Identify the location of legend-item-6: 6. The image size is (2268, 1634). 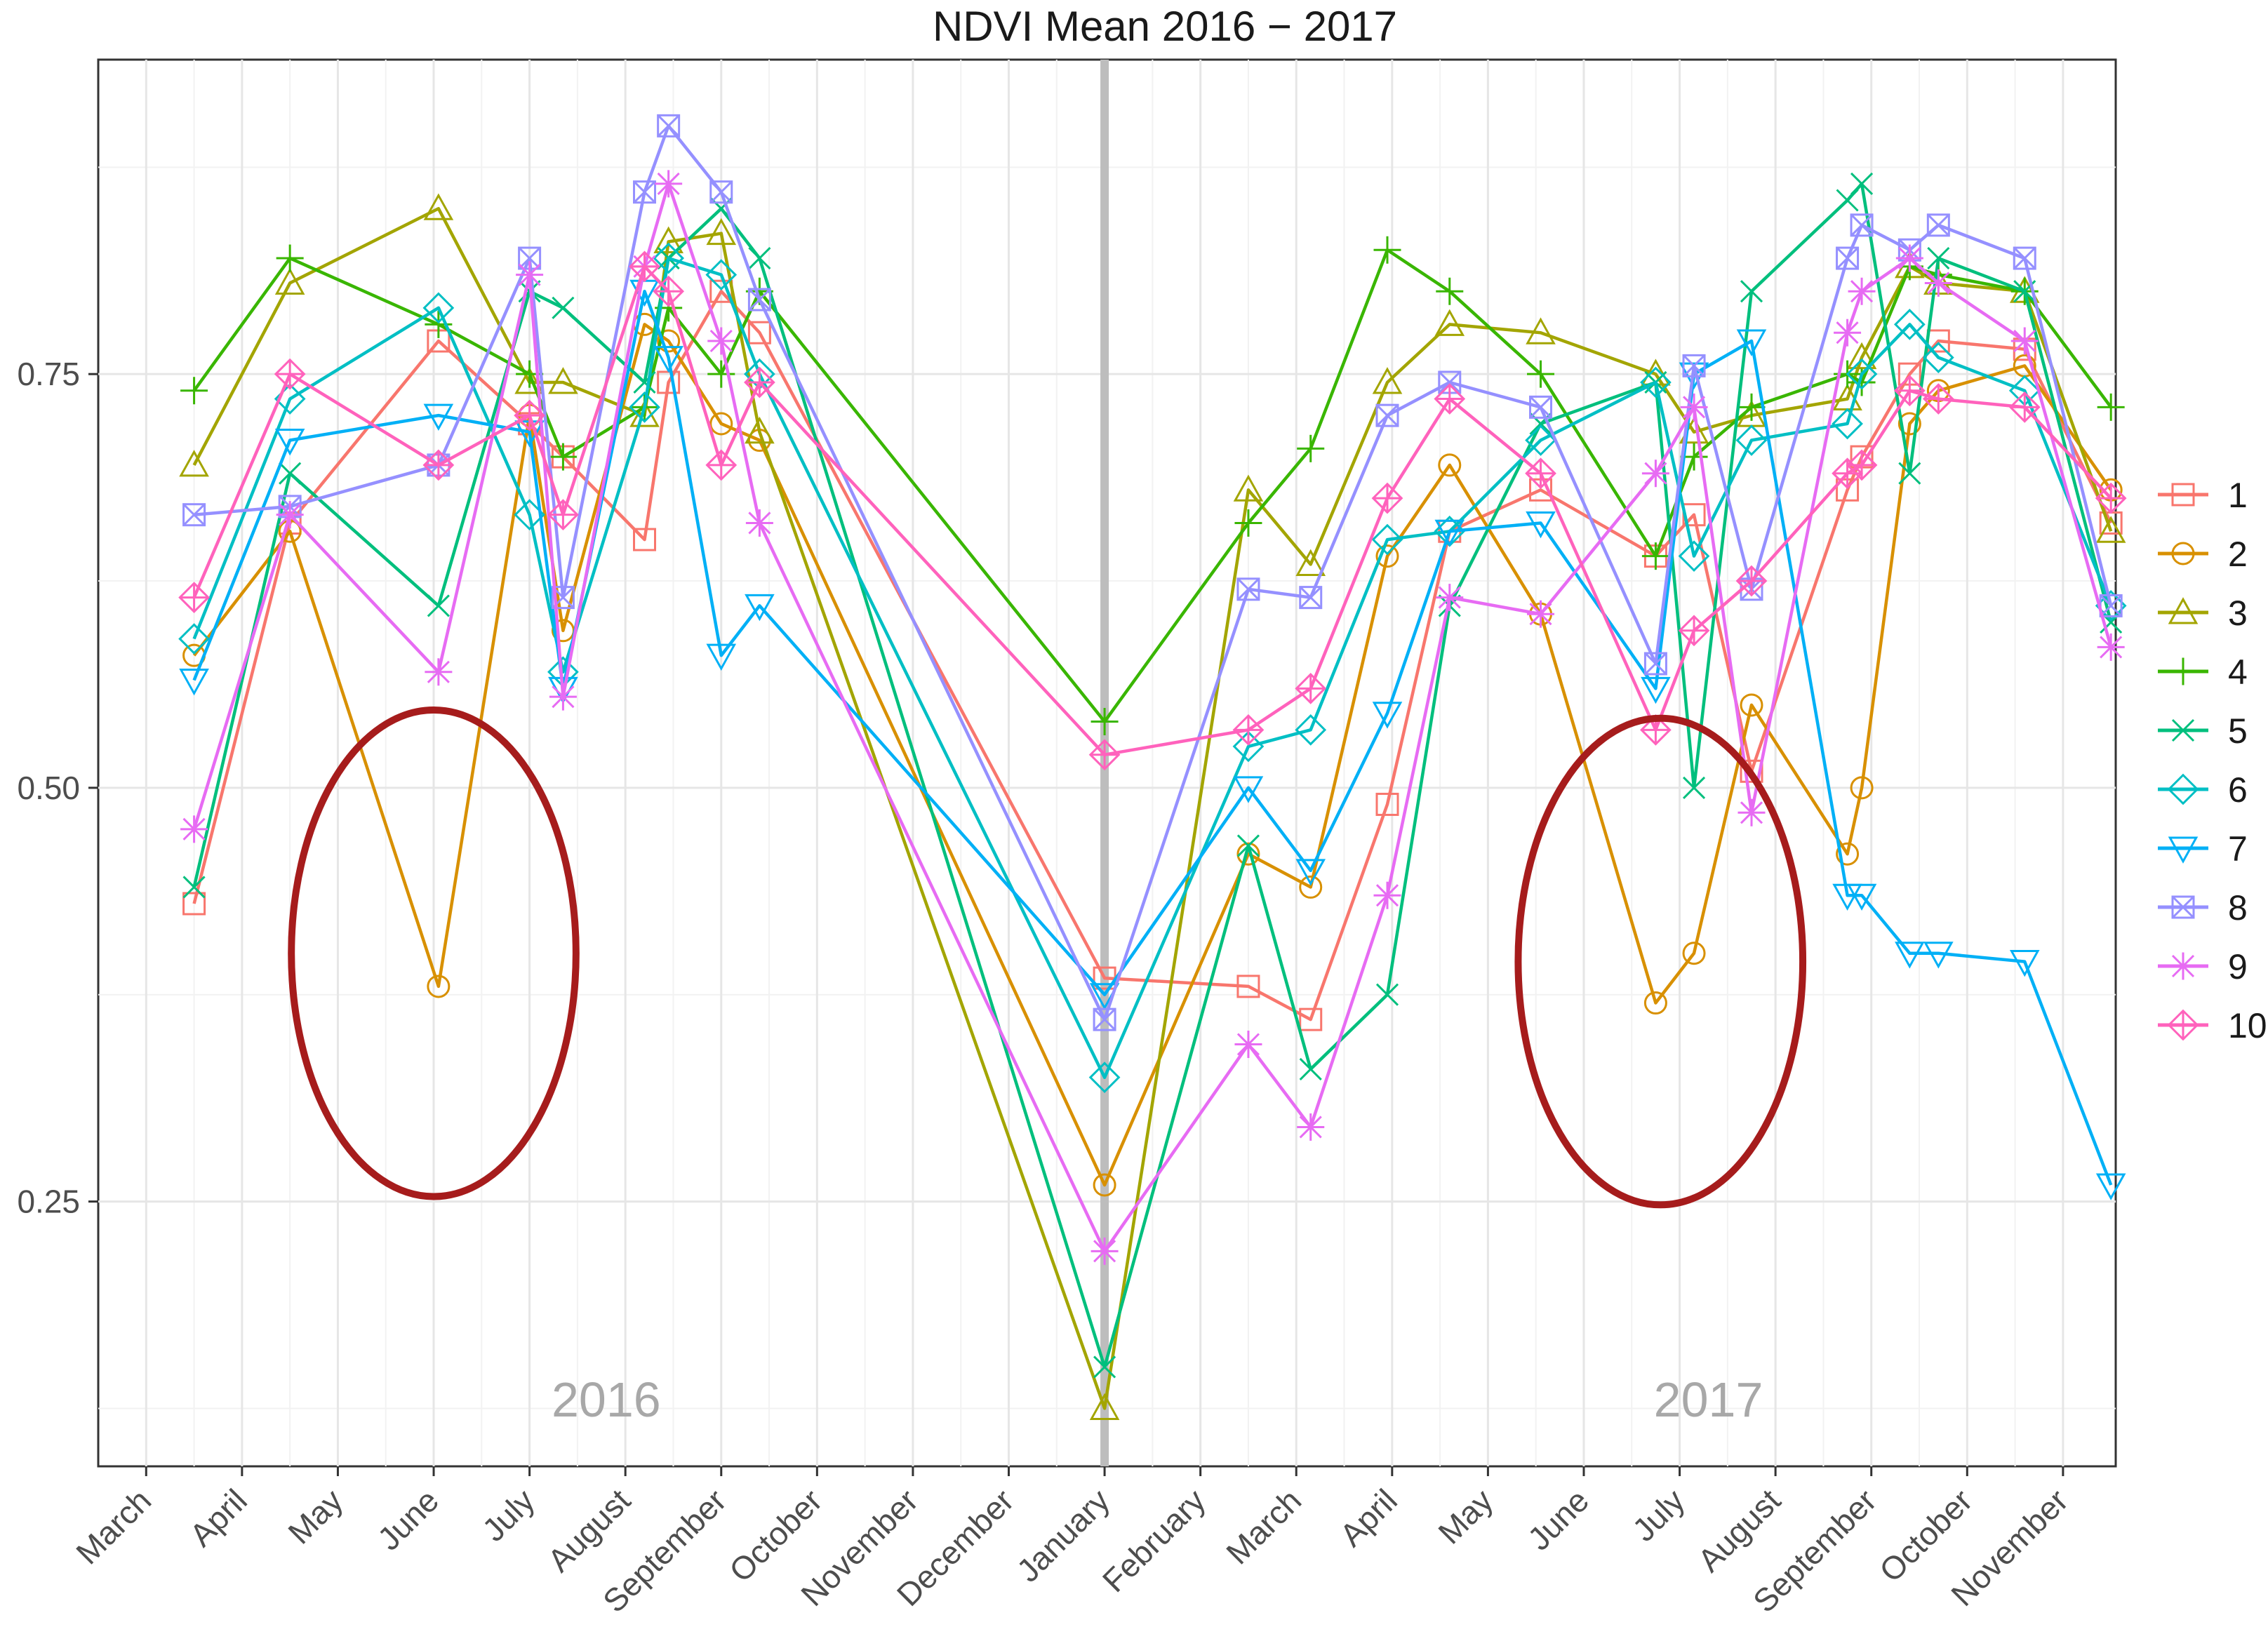
(2203, 790).